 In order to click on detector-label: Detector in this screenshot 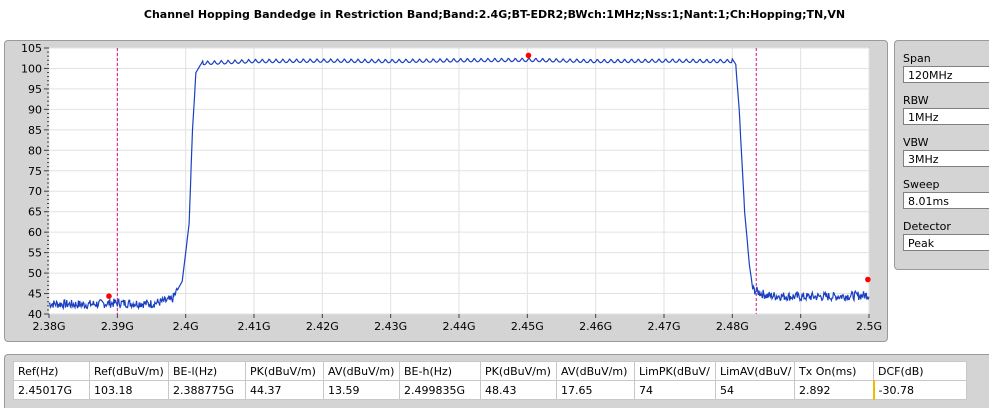, I will do `click(927, 226)`.